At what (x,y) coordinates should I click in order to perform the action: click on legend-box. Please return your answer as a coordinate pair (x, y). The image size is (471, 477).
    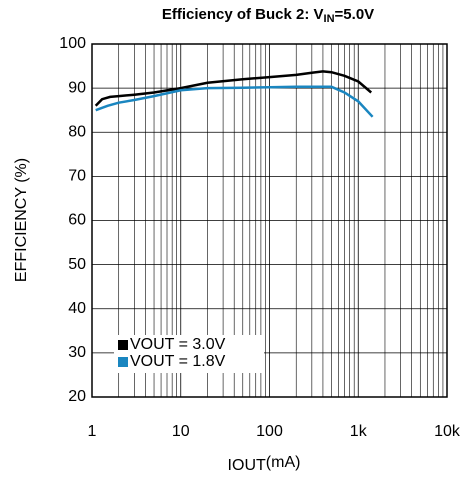
    Looking at the image, I should click on (189, 354).